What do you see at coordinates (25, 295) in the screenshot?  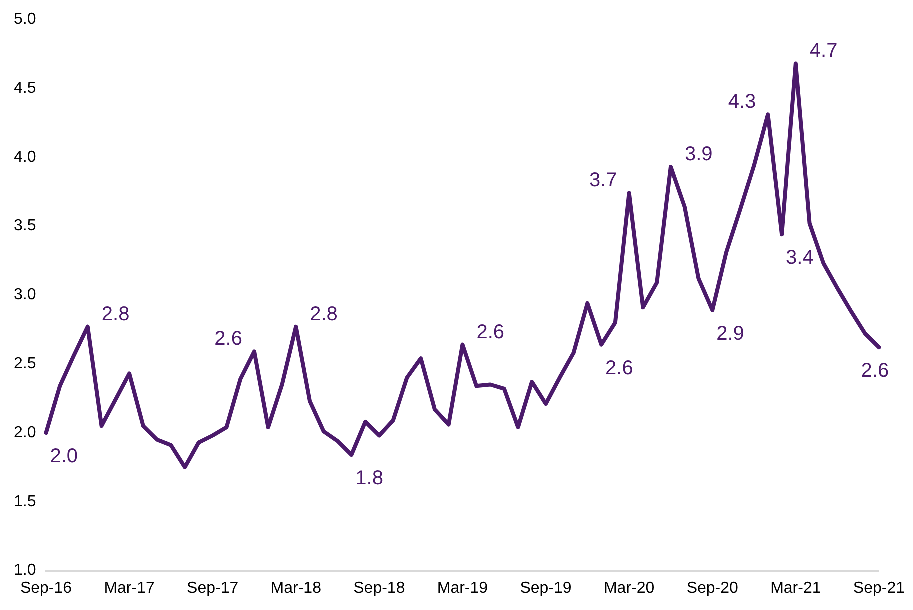 I see `y-tick-label: 3.0` at bounding box center [25, 295].